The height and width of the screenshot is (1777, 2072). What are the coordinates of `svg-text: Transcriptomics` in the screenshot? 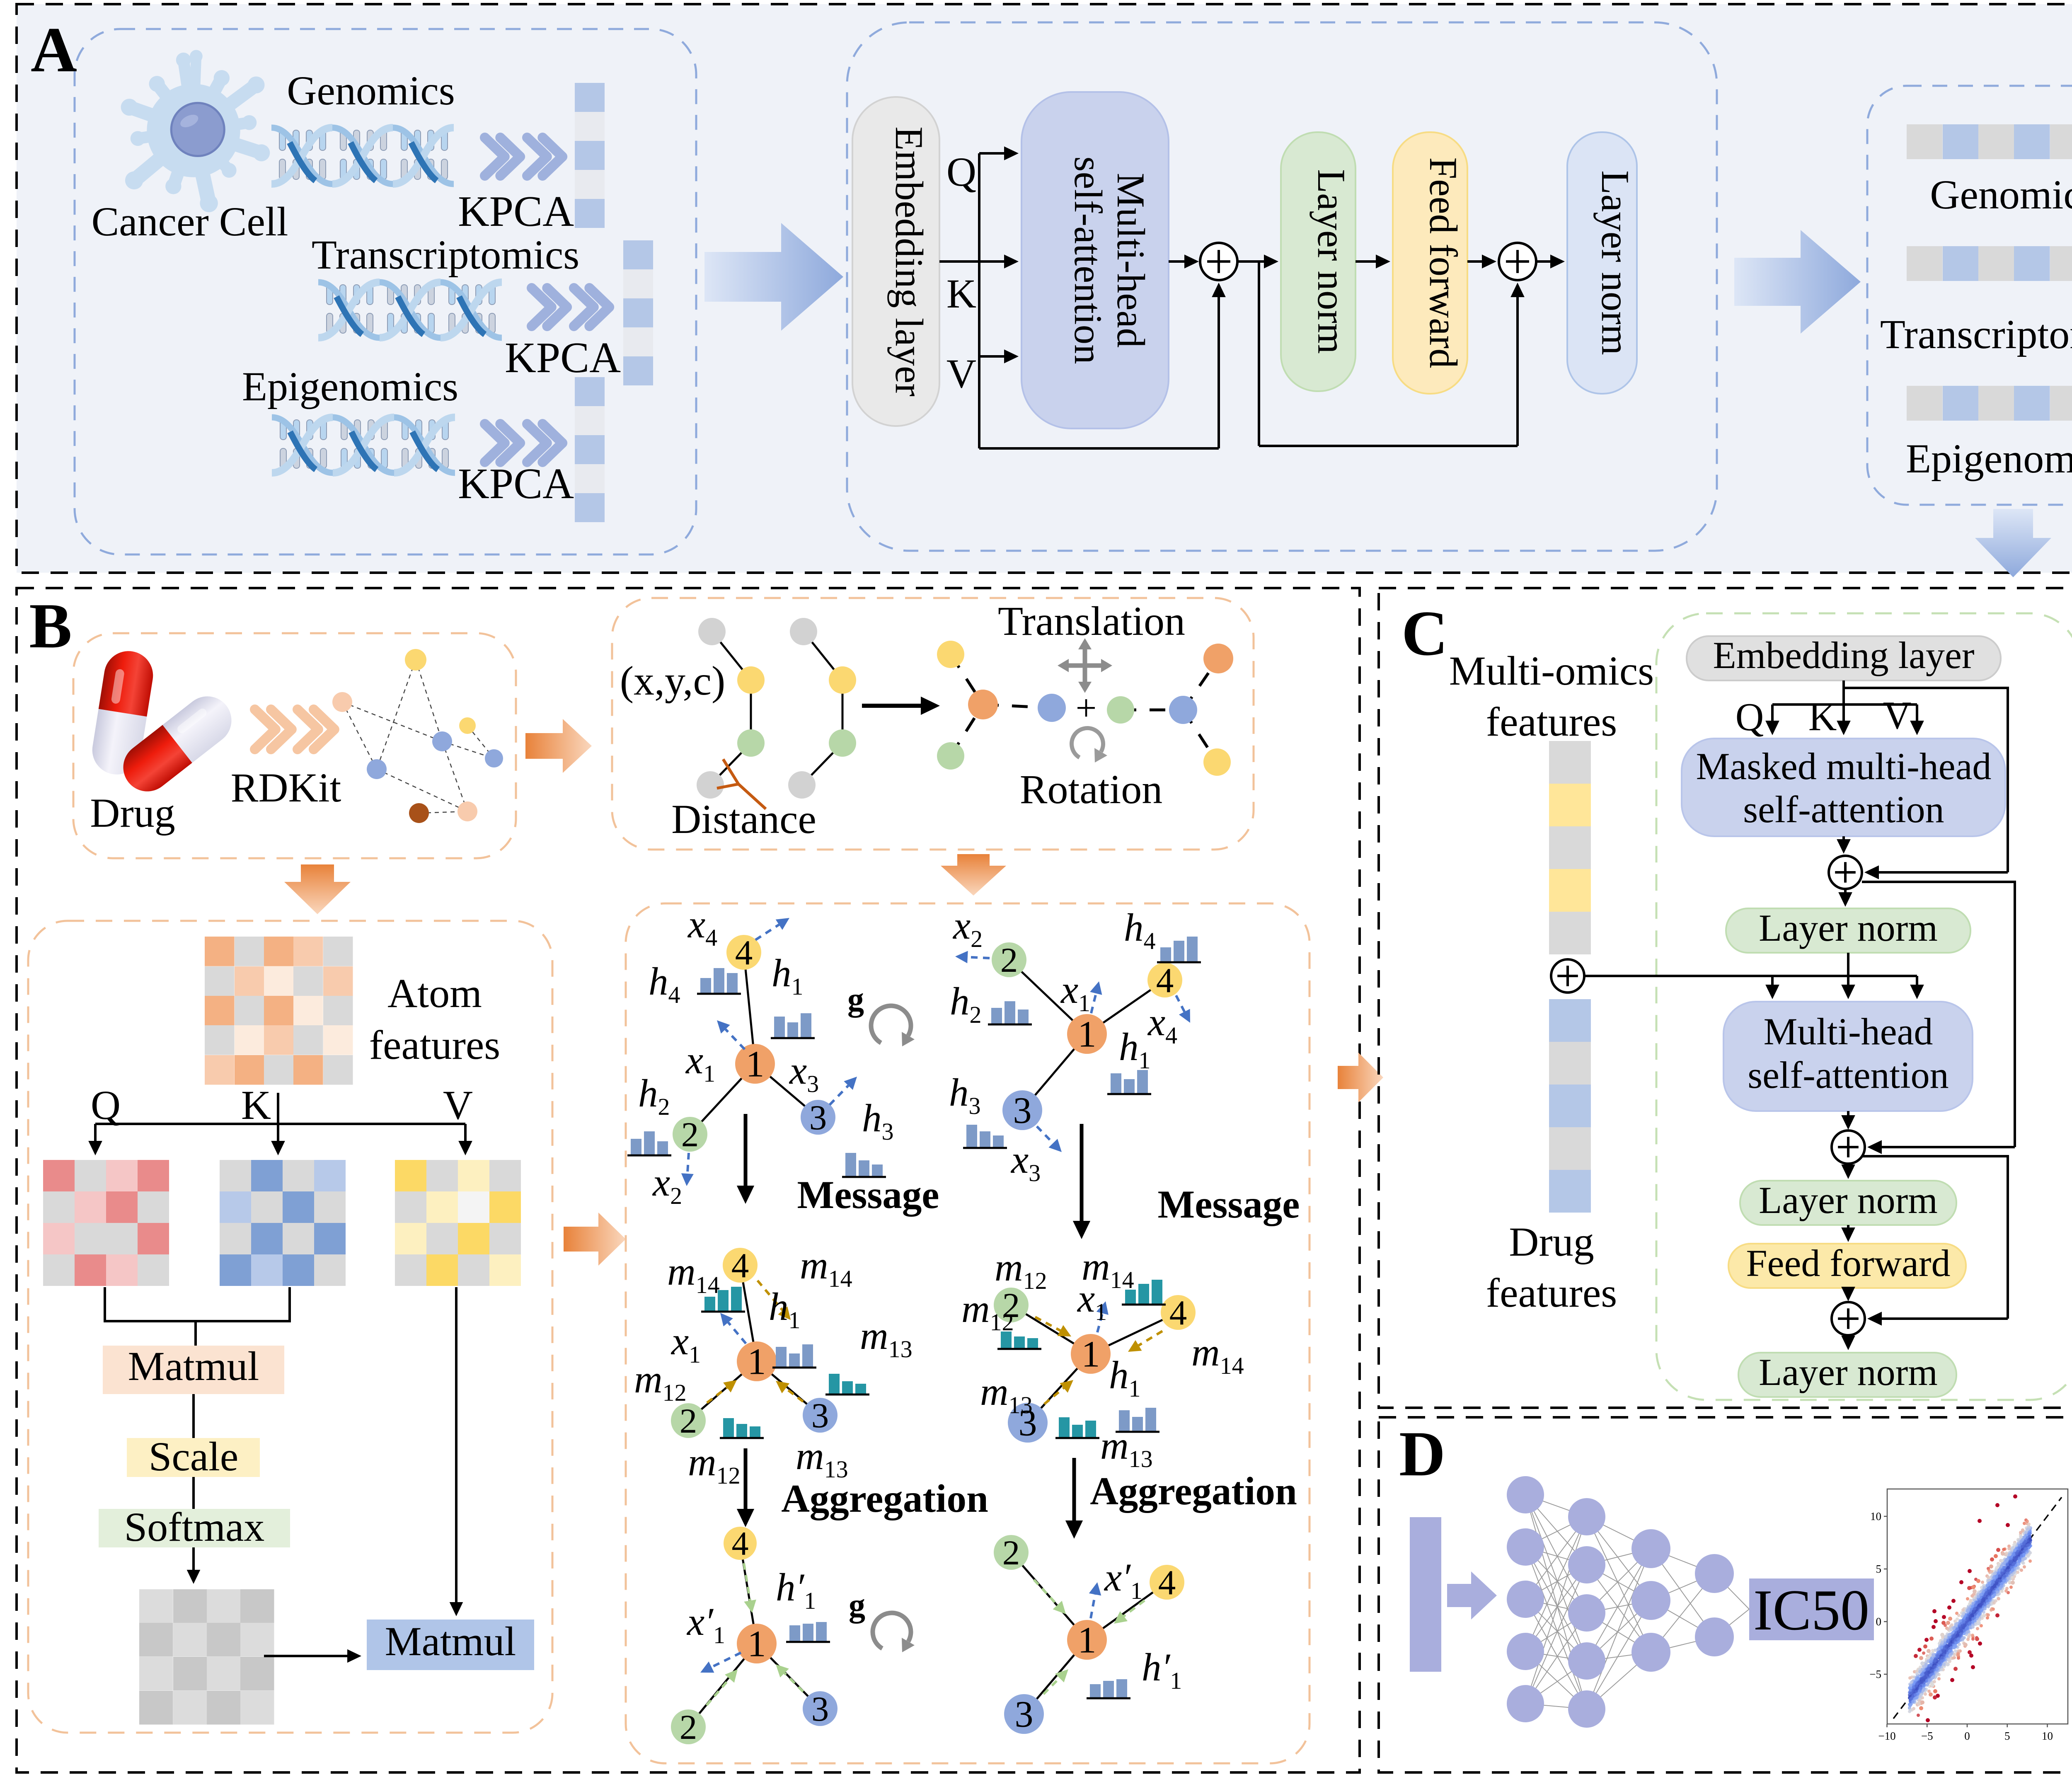 It's located at (445, 255).